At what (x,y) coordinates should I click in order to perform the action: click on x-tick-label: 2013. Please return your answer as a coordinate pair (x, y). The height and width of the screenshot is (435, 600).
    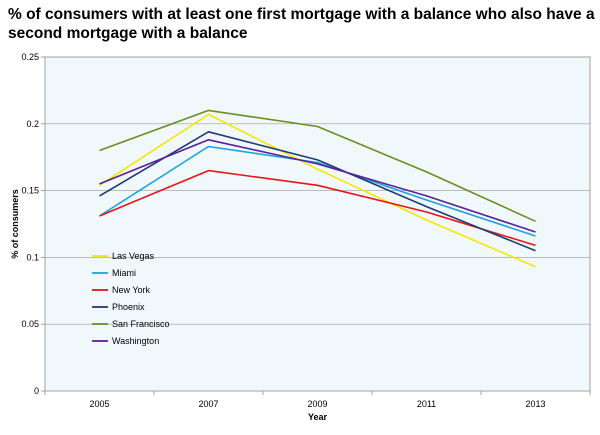
    Looking at the image, I should click on (535, 404).